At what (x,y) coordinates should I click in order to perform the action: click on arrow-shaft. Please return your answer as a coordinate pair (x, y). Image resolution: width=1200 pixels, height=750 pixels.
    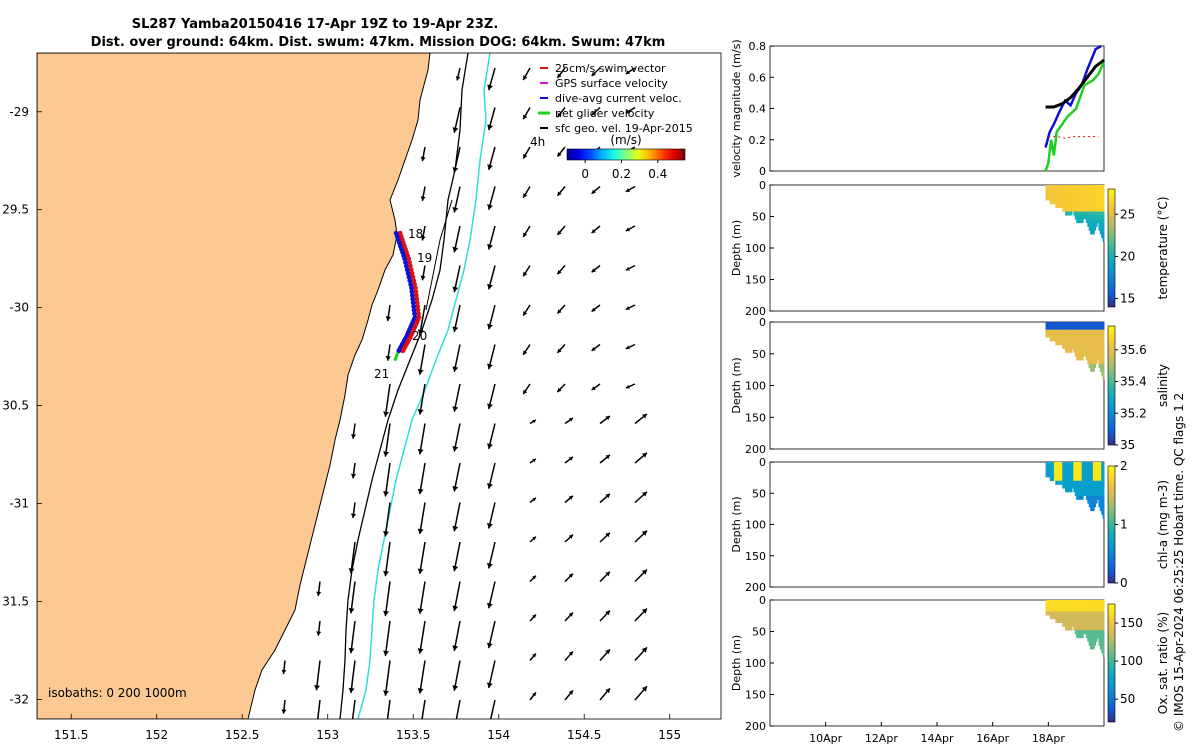
    Looking at the image, I should click on (422, 637).